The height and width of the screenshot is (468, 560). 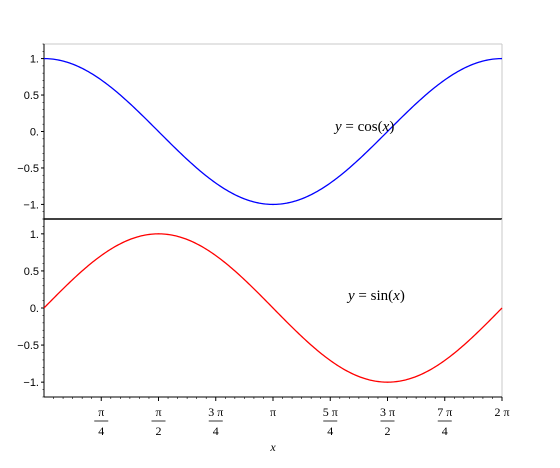 I want to click on cos-ytick-label: 1., so click(x=34, y=60).